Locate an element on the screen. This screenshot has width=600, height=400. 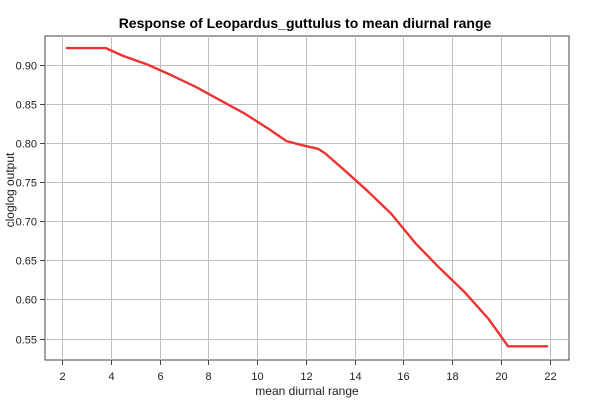
y-tick-label: 0.70 is located at coordinates (26, 223).